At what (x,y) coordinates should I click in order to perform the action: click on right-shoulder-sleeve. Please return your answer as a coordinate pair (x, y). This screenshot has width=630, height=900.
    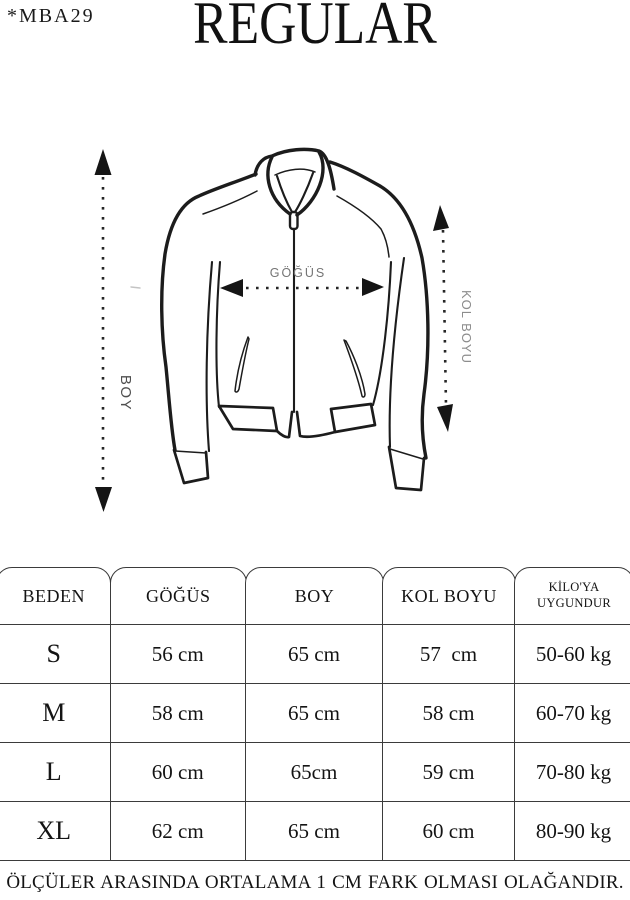
    Looking at the image, I should click on (379, 310).